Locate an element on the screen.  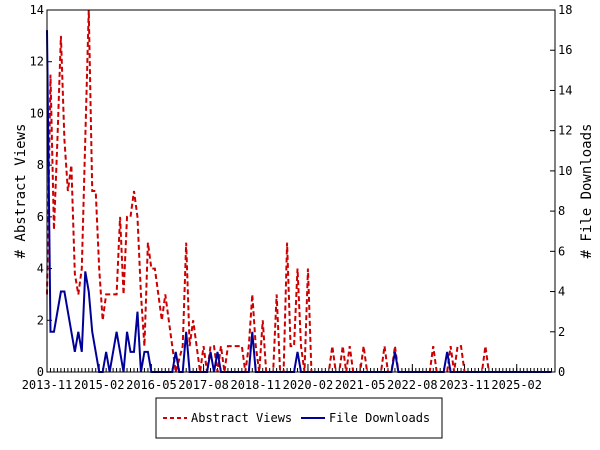
y-right-tick-label: 16 is located at coordinates (565, 50).